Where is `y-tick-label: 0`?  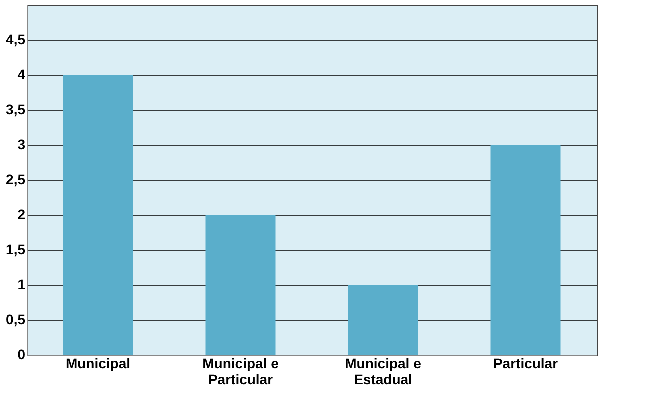 y-tick-label: 0 is located at coordinates (22, 354).